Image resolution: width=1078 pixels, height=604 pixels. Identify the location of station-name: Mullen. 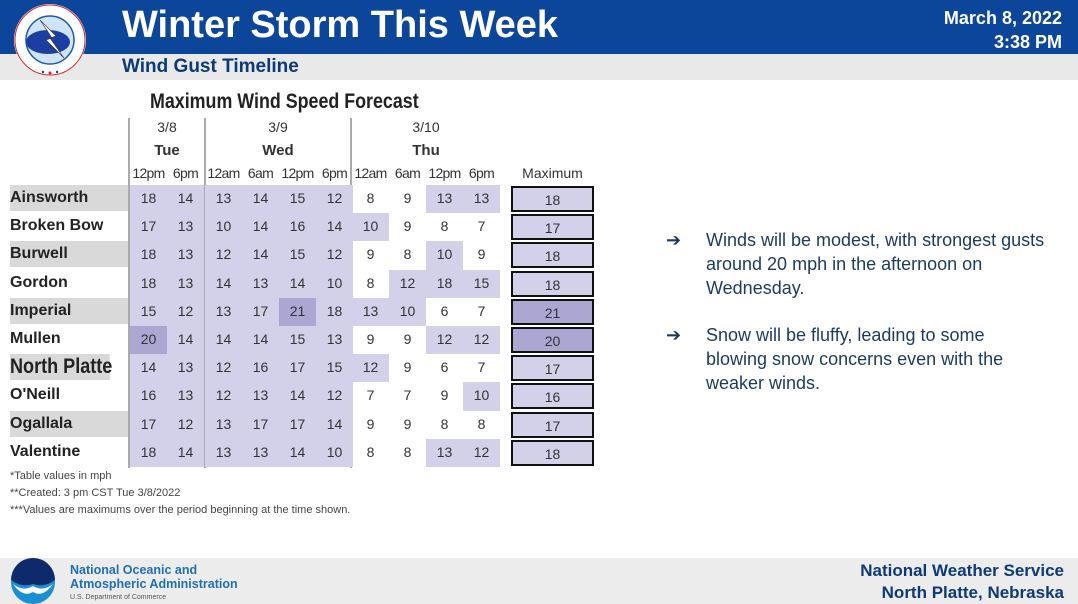
(35, 338).